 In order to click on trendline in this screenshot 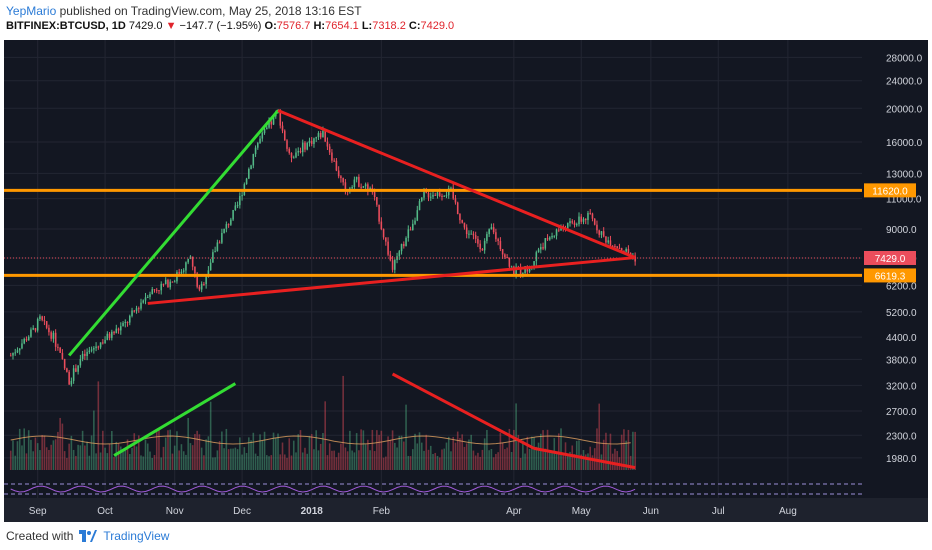, I will do `click(391, 280)`.